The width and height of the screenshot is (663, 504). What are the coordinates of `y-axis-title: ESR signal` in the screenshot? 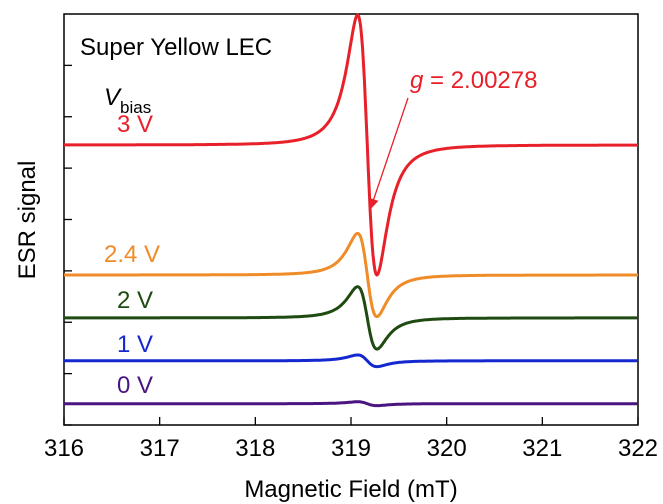 It's located at (27, 220).